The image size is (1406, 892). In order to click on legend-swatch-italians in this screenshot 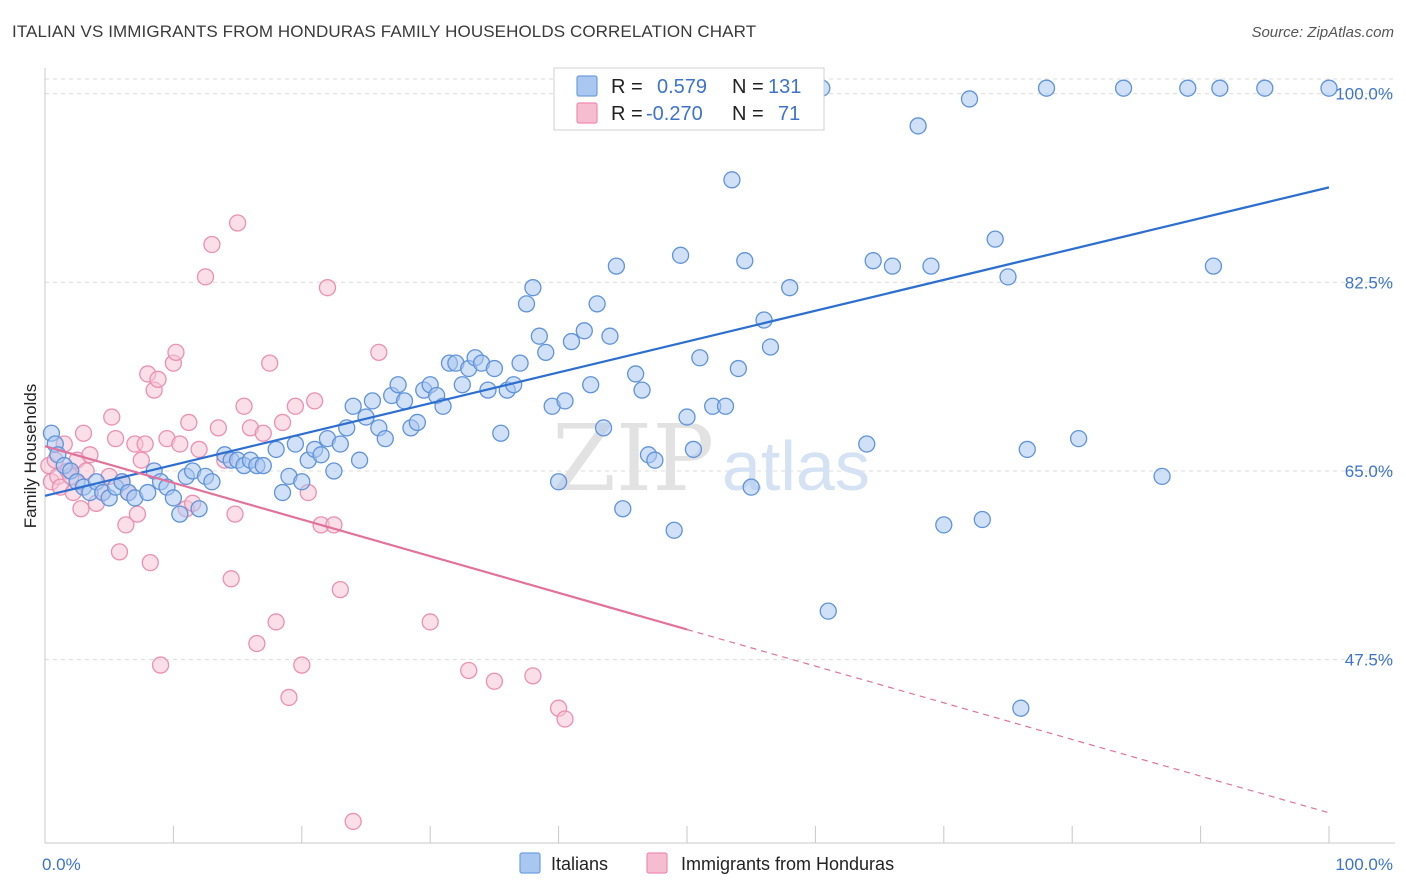, I will do `click(530, 863)`.